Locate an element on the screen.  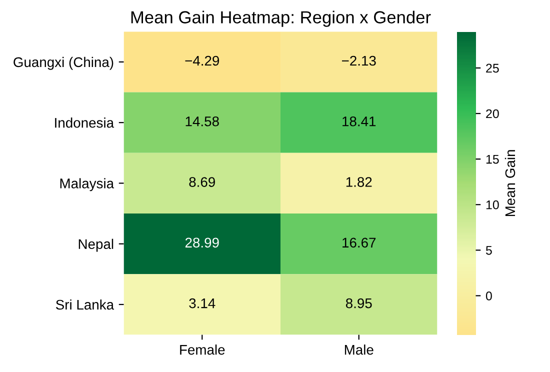
y-tick-label: Sri Lanka is located at coordinates (85, 304).